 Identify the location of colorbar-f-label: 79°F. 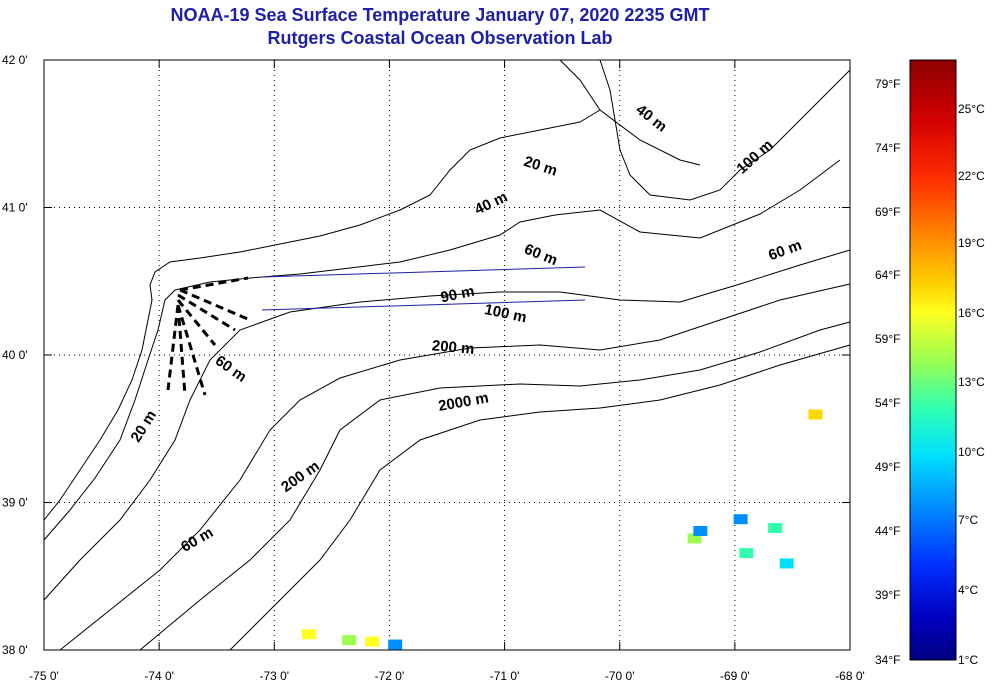
(887, 84).